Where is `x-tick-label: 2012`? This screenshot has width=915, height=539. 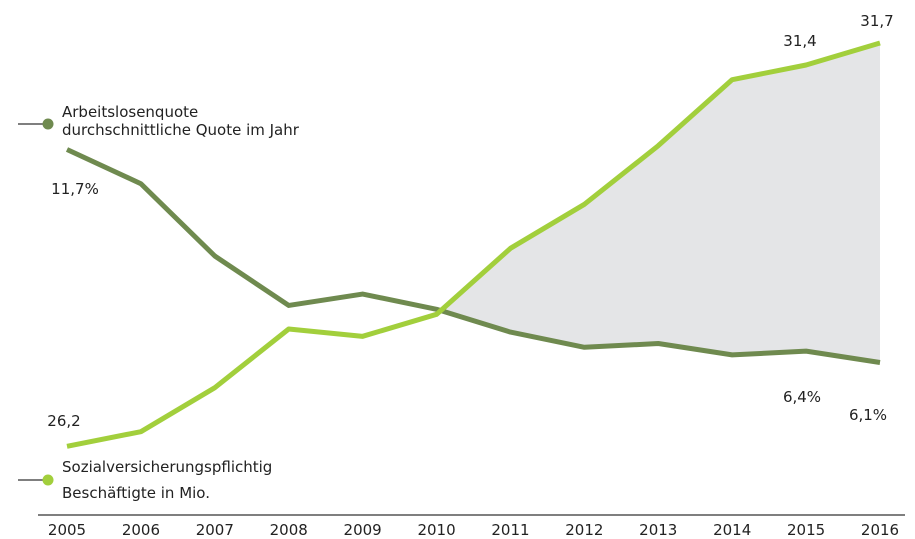 x-tick-label: 2012 is located at coordinates (584, 530).